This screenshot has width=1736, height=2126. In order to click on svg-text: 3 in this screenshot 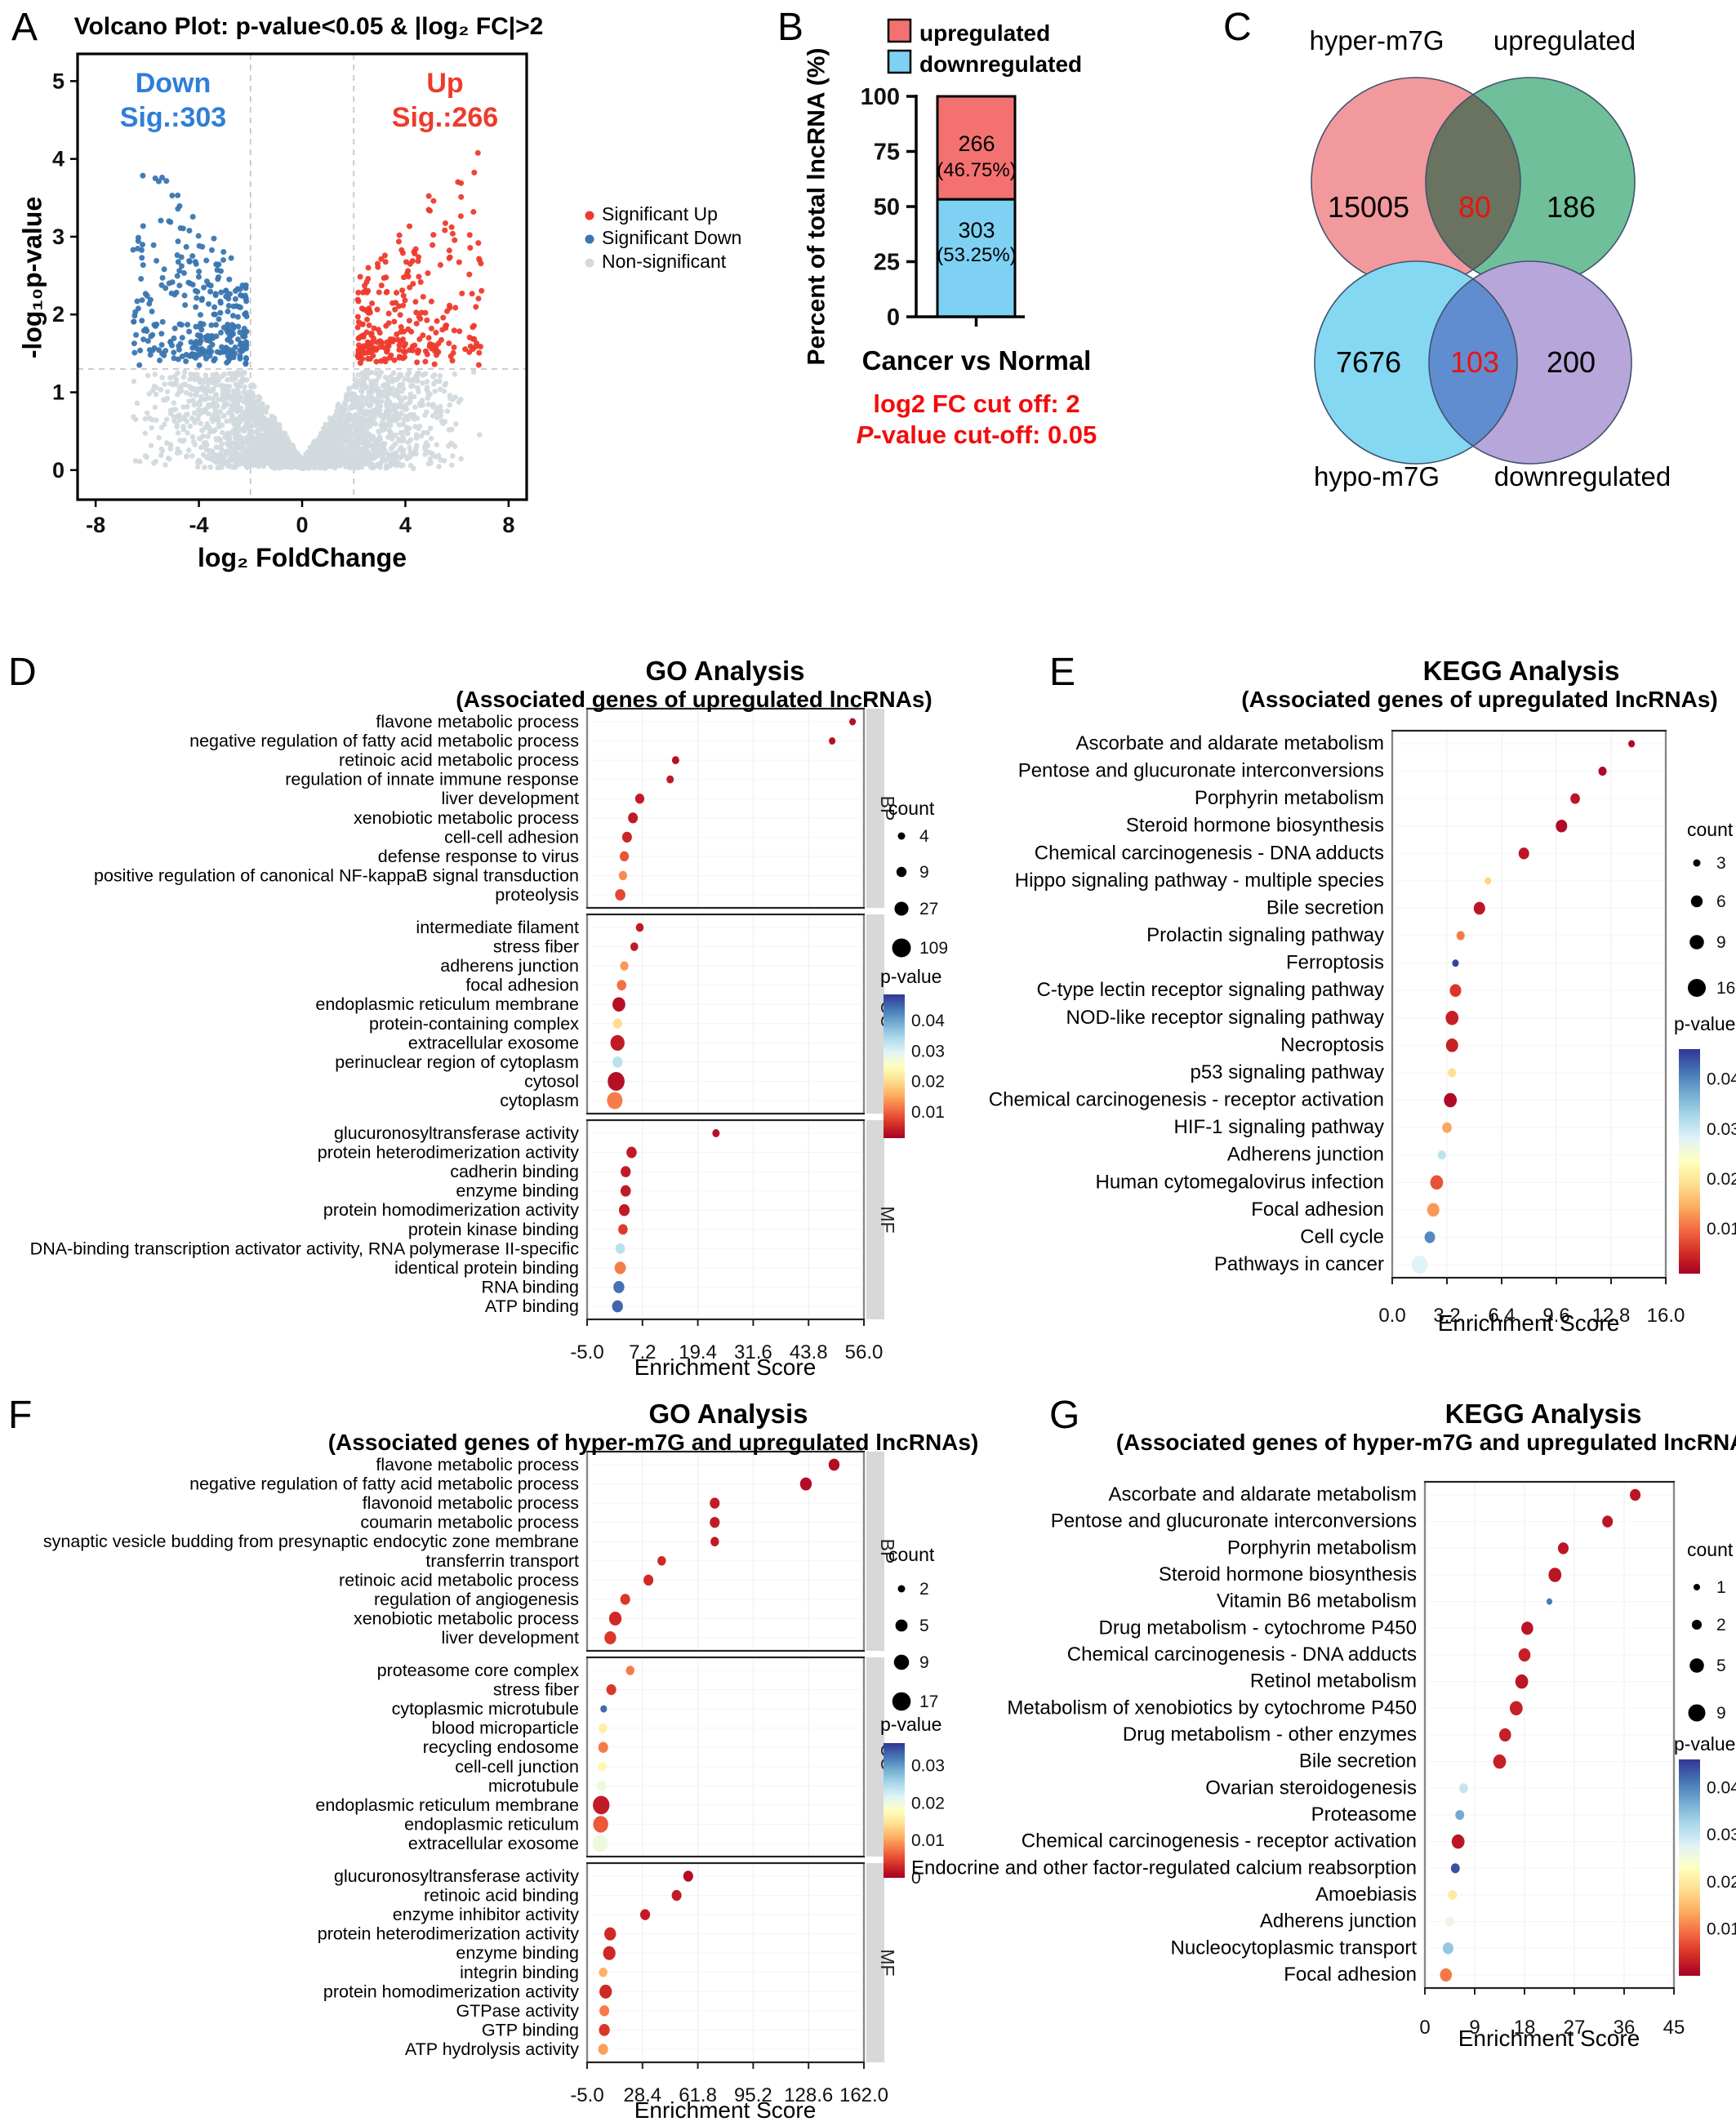, I will do `click(1721, 863)`.